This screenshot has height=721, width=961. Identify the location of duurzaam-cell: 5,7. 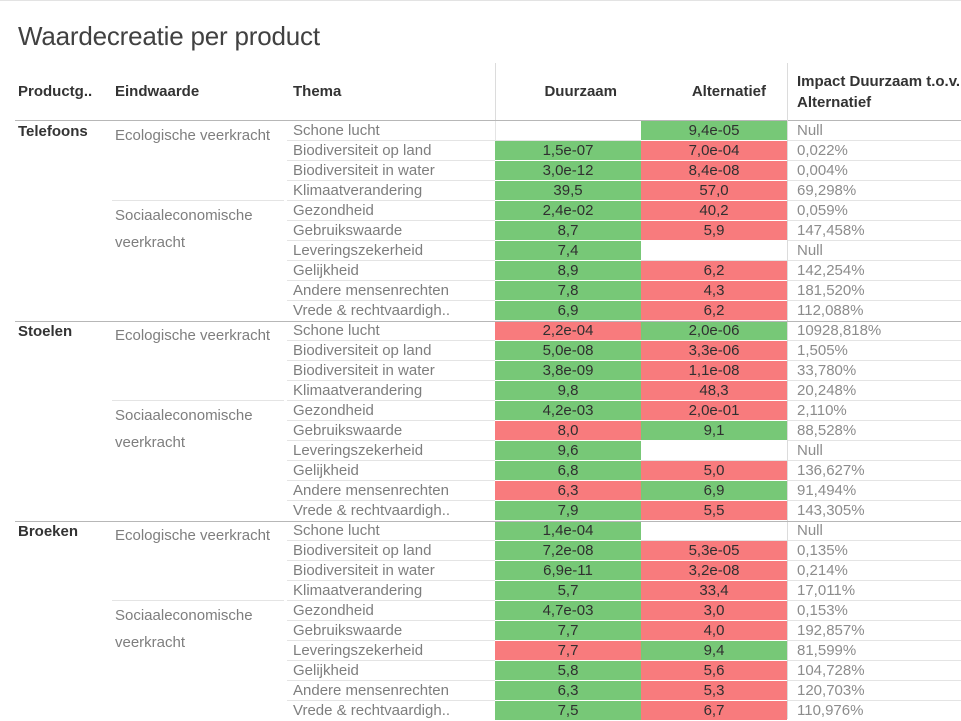
(568, 591).